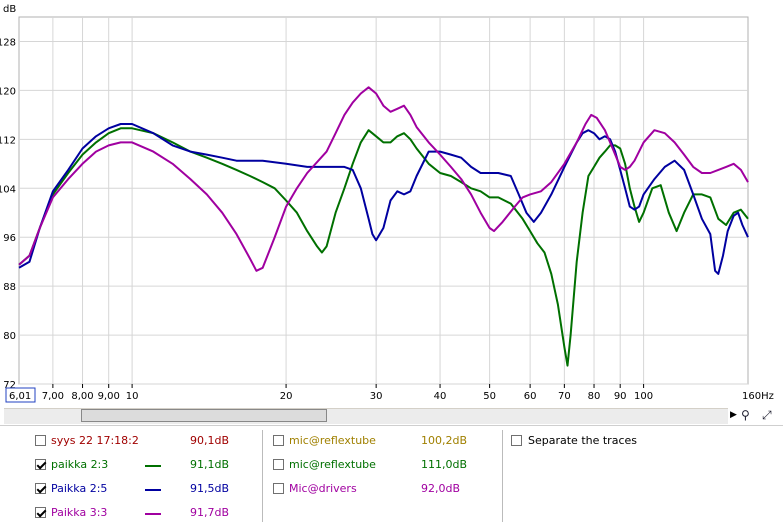  I want to click on y-tick-label: 88, so click(9, 287).